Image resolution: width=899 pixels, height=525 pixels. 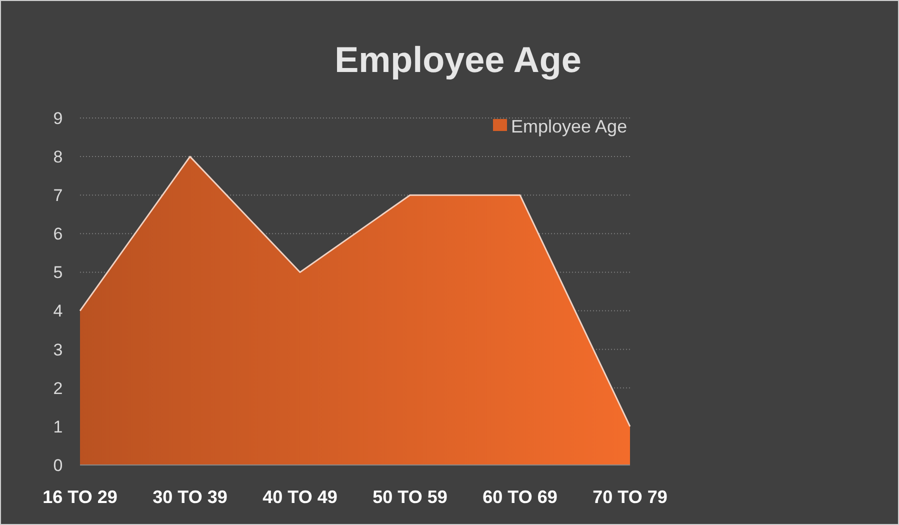 What do you see at coordinates (300, 497) in the screenshot?
I see `x-tick-label: 40 TO 49` at bounding box center [300, 497].